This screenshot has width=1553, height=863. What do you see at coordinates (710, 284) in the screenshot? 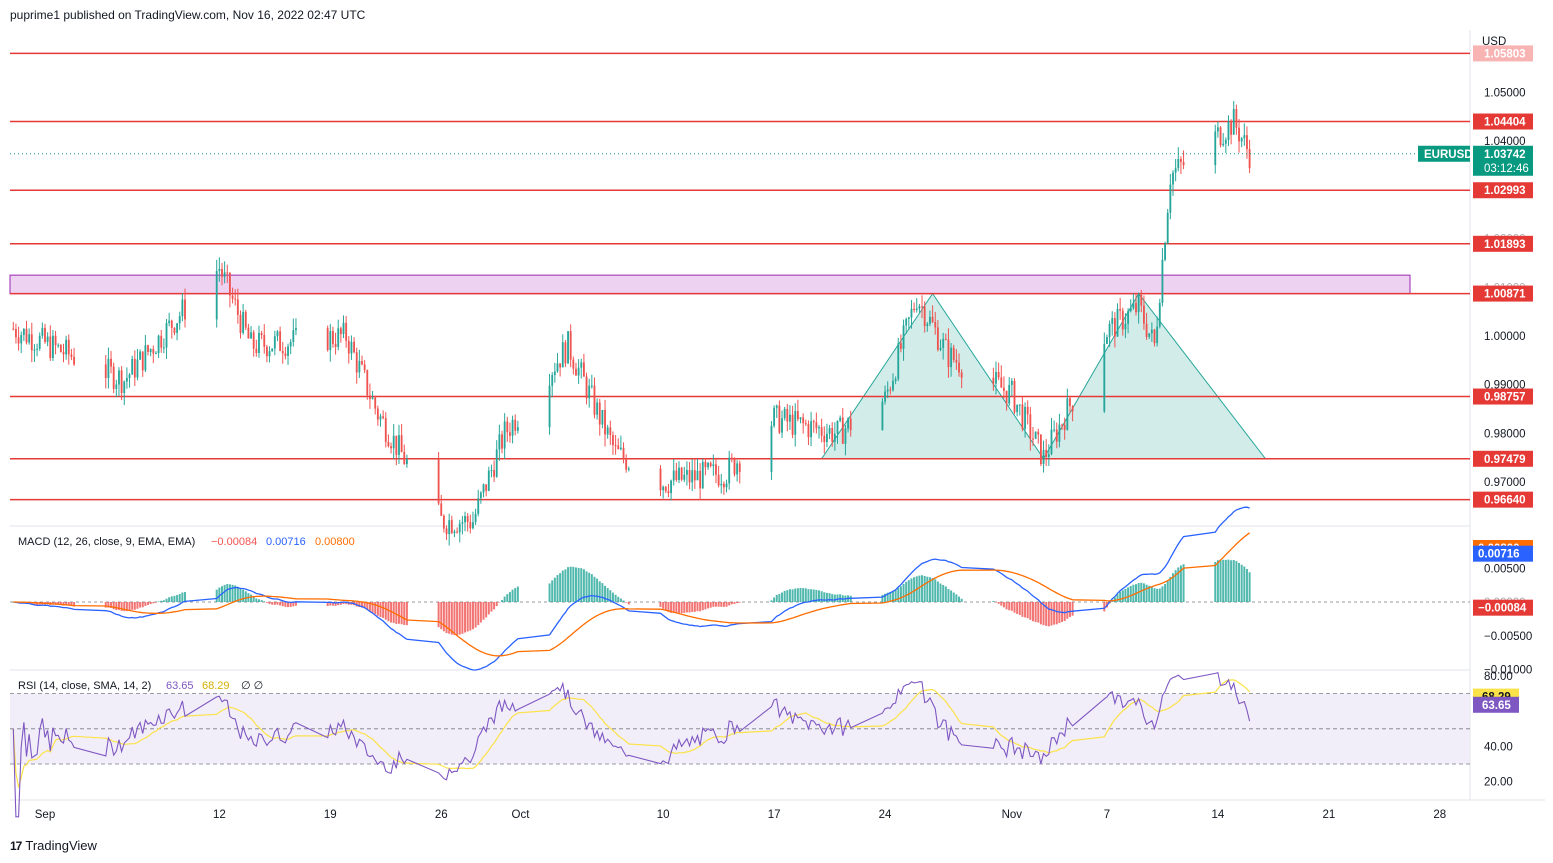
I see `supply-zone` at bounding box center [710, 284].